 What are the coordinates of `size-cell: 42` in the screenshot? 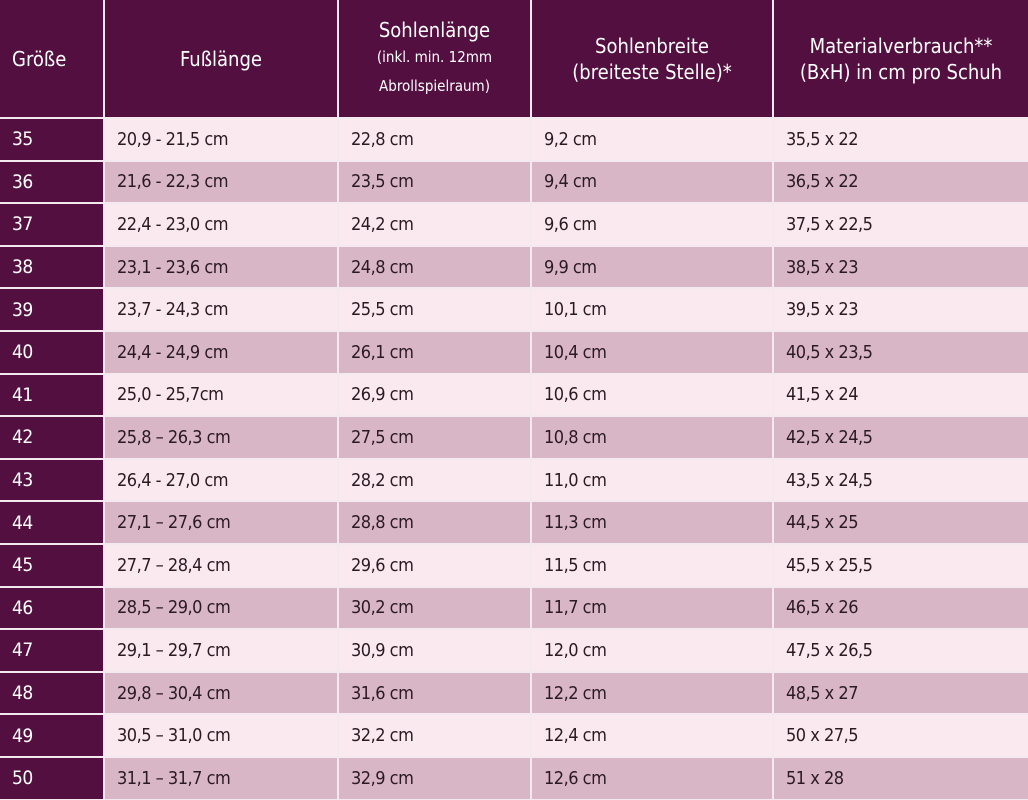 It's located at (51, 437).